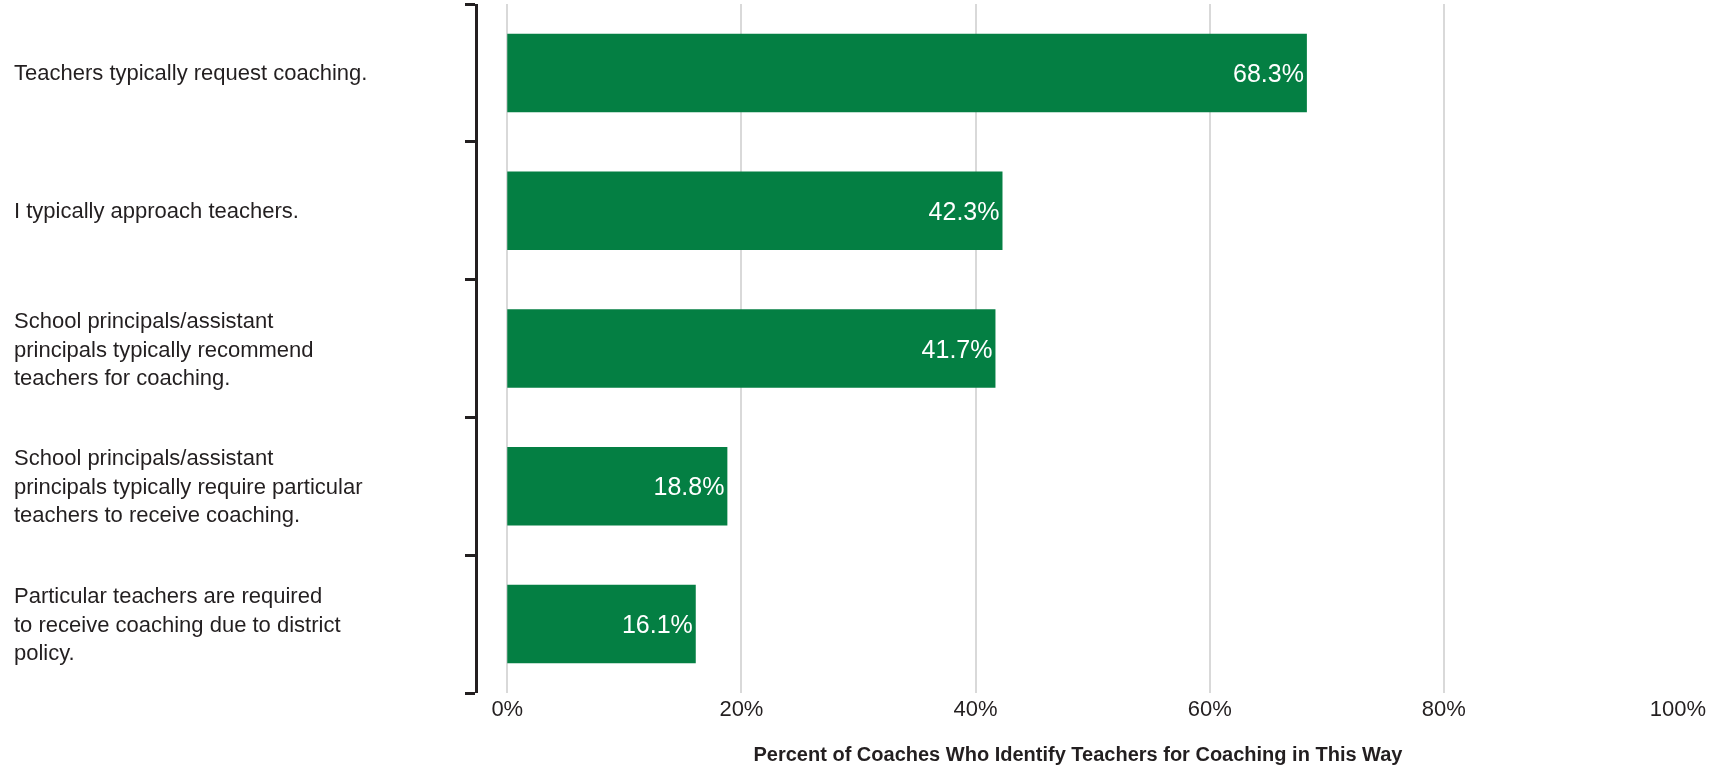 The height and width of the screenshot is (779, 1712). What do you see at coordinates (1268, 72) in the screenshot?
I see `data-label: 68.3%` at bounding box center [1268, 72].